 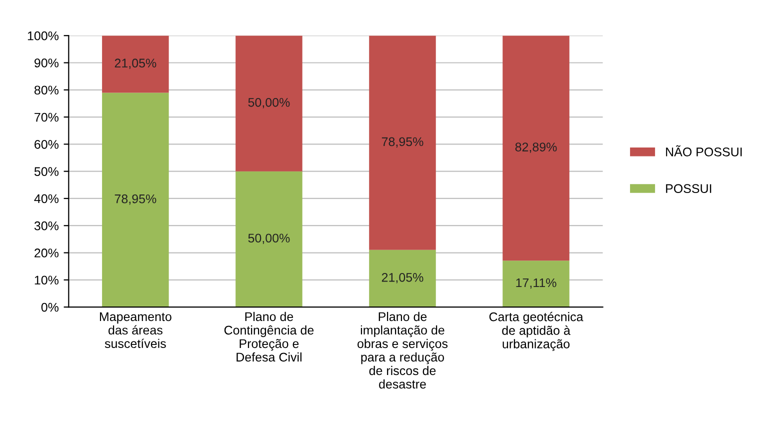 I want to click on data-label: 82,89%, so click(x=536, y=147).